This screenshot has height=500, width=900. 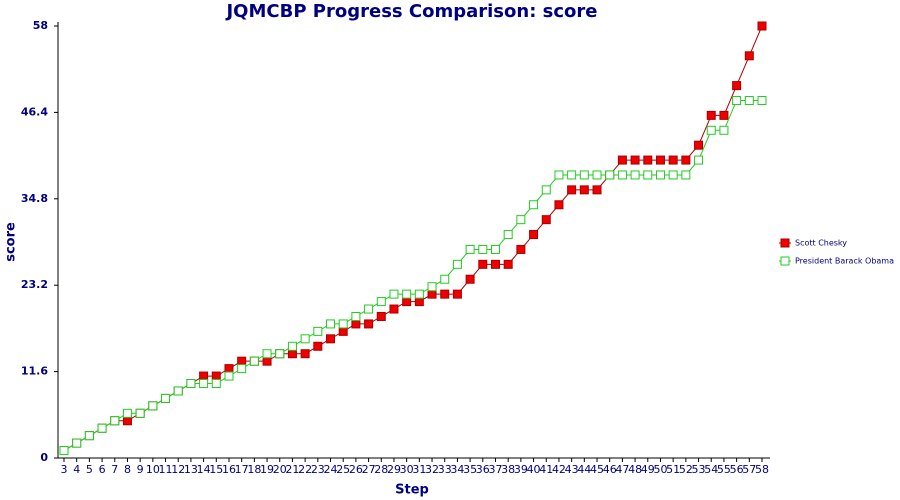 I want to click on x-tick-label: 11, so click(x=166, y=469).